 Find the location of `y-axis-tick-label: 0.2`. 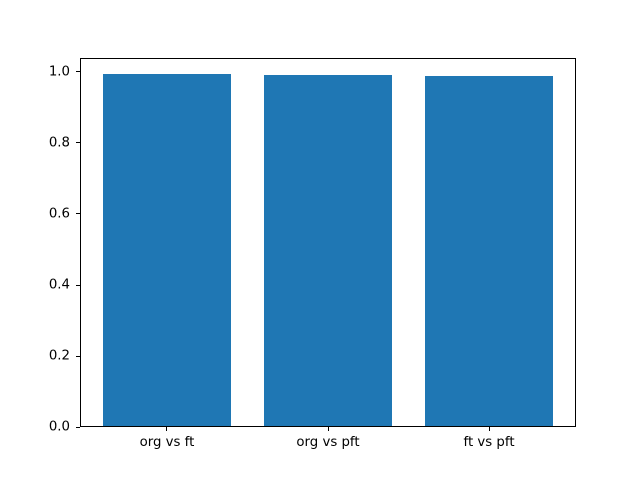

y-axis-tick-label: 0.2 is located at coordinates (59, 356).